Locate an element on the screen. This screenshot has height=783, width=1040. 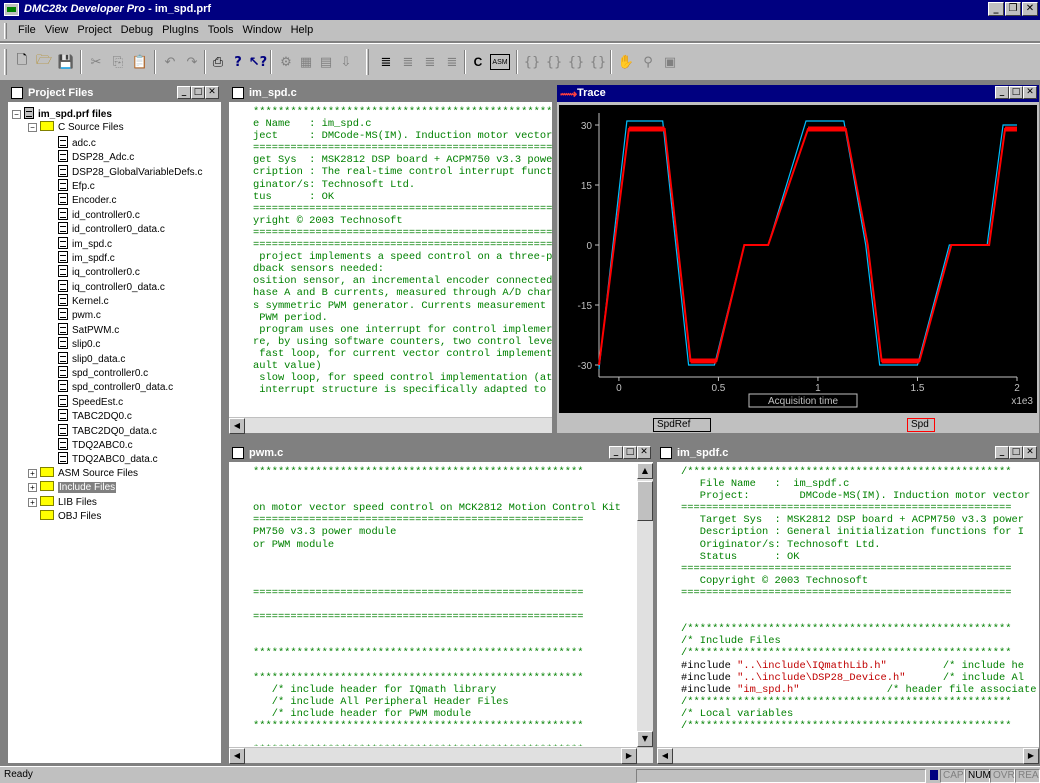
list3-icon: ≣ is located at coordinates (430, 62).